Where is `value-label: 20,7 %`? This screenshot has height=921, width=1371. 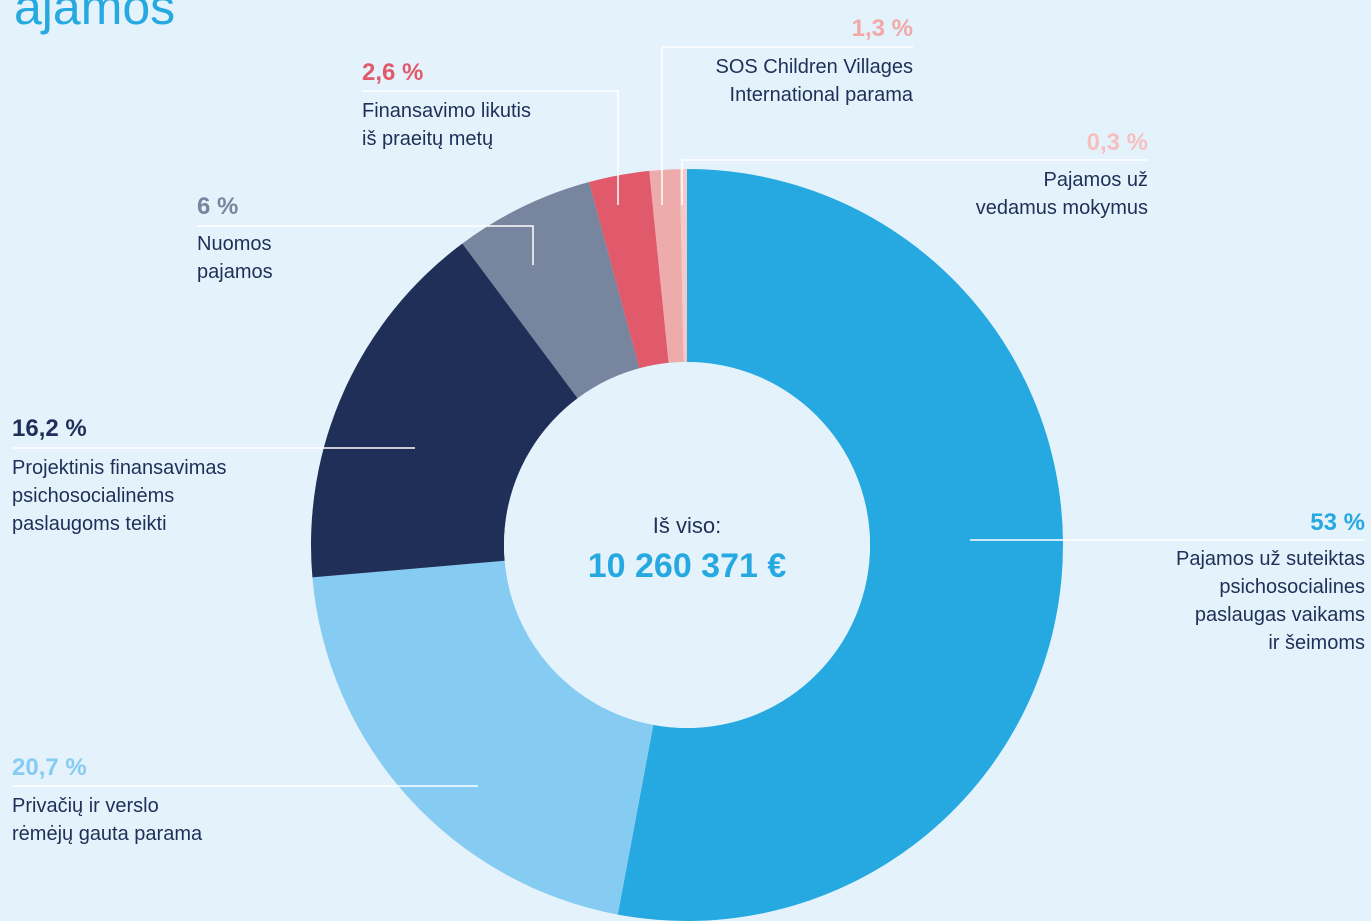 value-label: 20,7 % is located at coordinates (49, 767).